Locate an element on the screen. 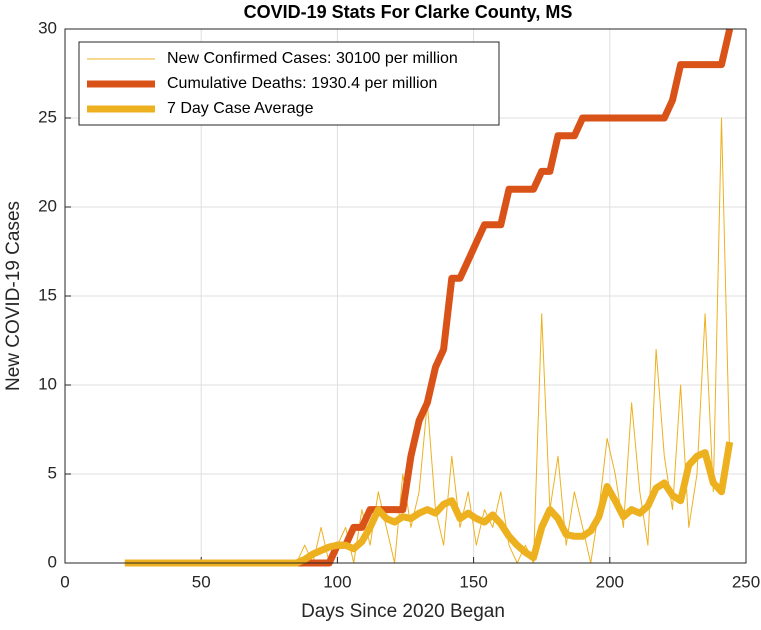 The width and height of the screenshot is (761, 630). x-axis-label: Days Since 2020 Began is located at coordinates (403, 611).